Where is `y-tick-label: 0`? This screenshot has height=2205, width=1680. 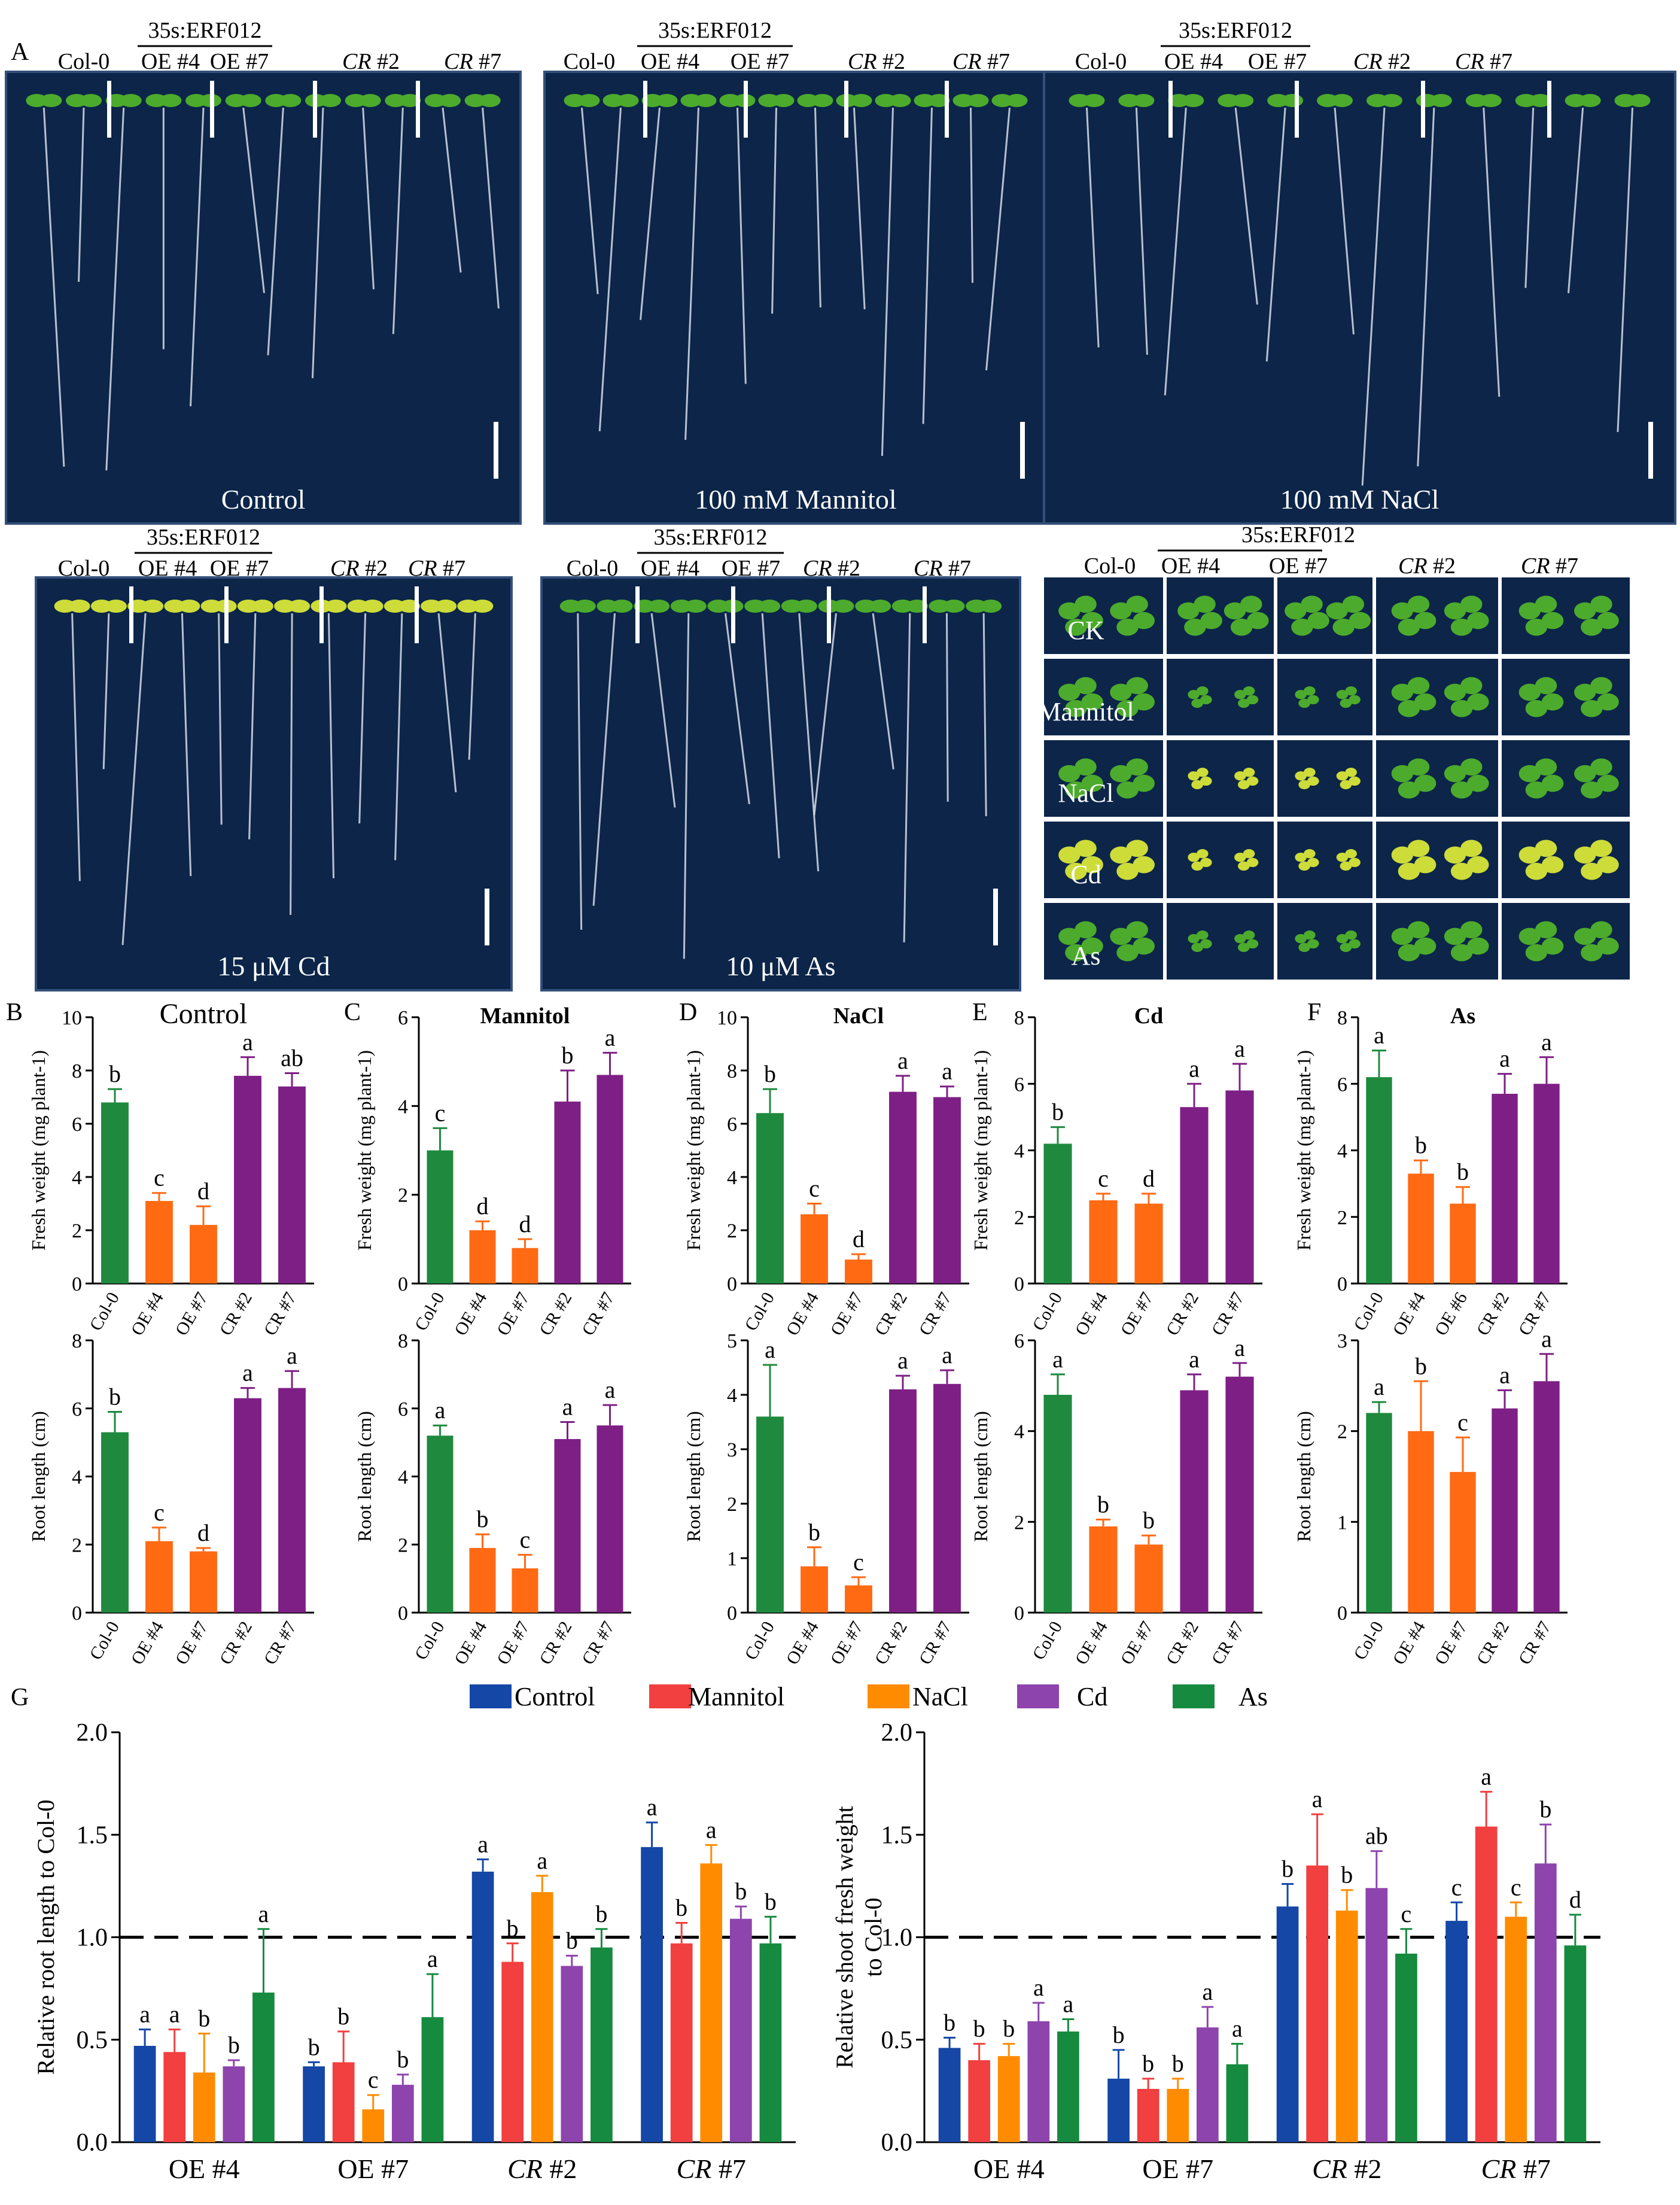 y-tick-label: 0 is located at coordinates (77, 1613).